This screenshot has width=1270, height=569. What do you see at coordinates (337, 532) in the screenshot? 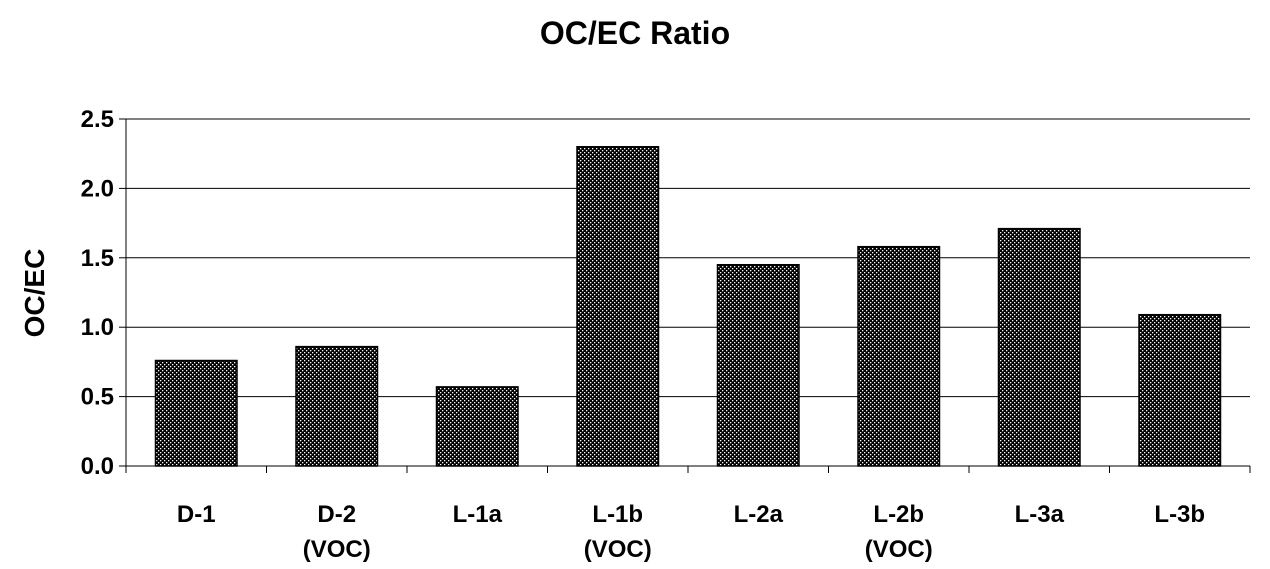
I see `x-category-label: D-2 (VOC)` at bounding box center [337, 532].